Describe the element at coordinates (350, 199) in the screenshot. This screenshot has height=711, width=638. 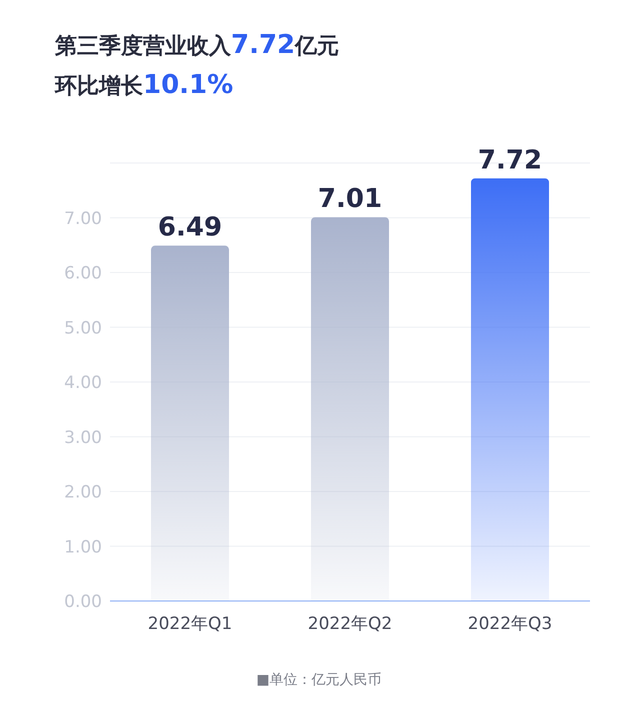
I see `data-label: 7.01` at that location.